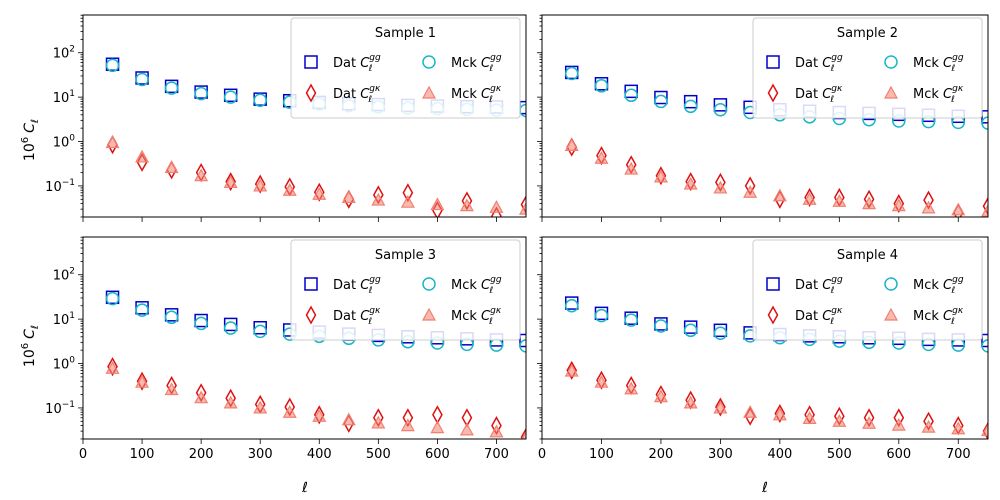 This screenshot has width=1000, height=500. Describe the element at coordinates (304, 488) in the screenshot. I see `xlabel-left: ℓ` at that location.